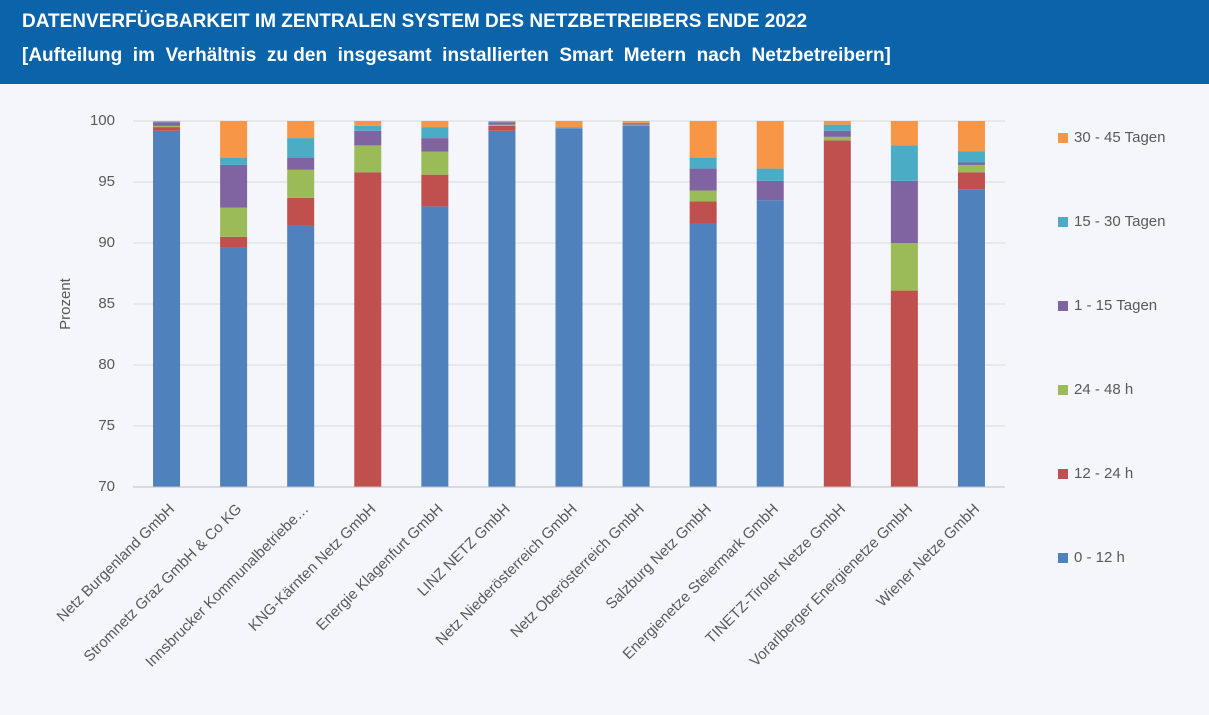  Describe the element at coordinates (106, 303) in the screenshot. I see `y-tick-label: 85` at that location.